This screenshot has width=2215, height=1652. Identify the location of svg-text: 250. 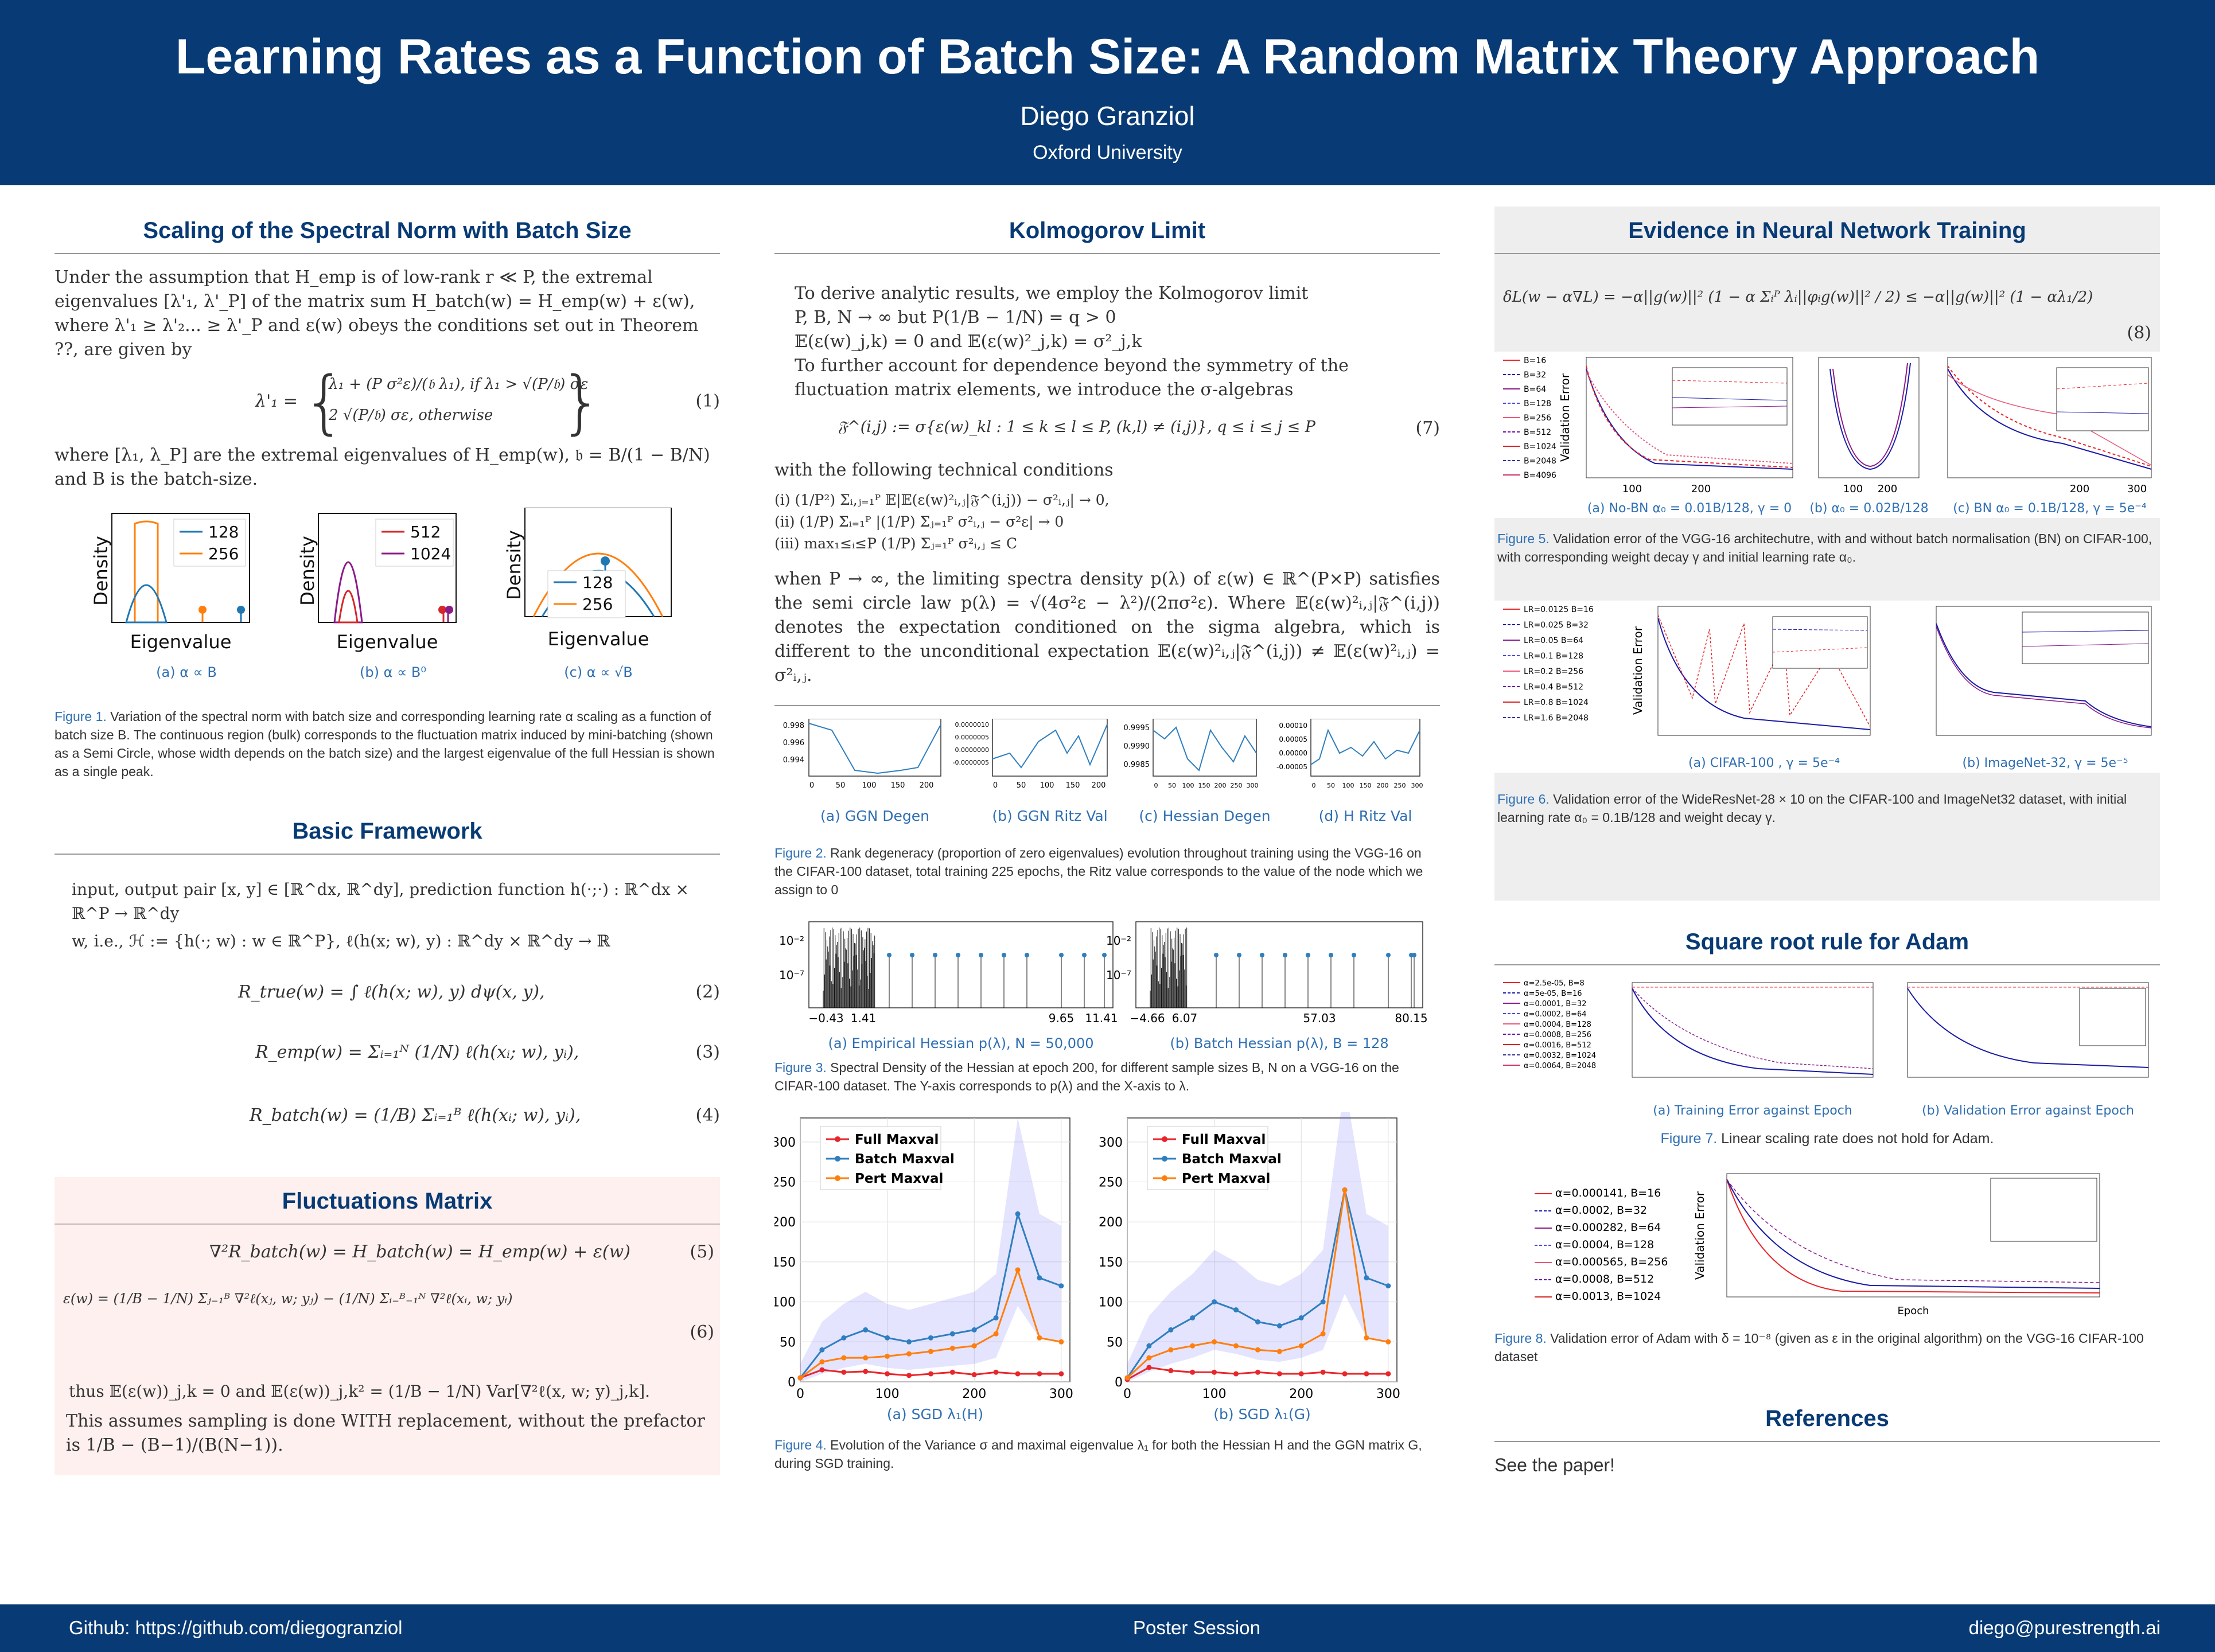
(1400, 785).